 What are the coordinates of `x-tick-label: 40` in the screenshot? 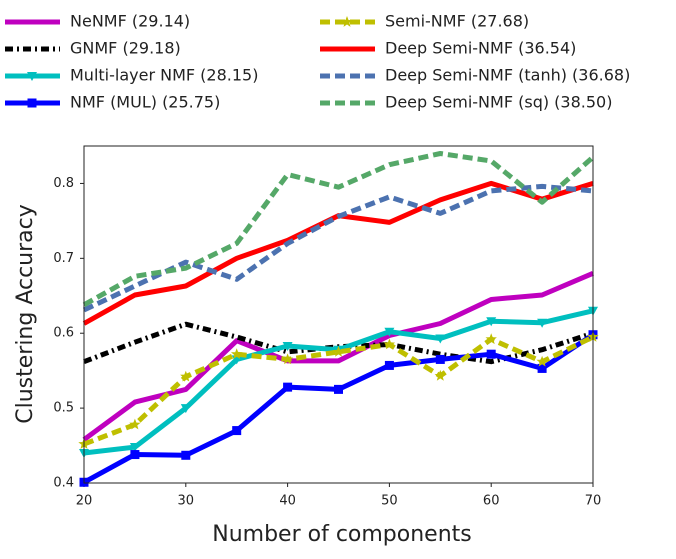 It's located at (287, 501).